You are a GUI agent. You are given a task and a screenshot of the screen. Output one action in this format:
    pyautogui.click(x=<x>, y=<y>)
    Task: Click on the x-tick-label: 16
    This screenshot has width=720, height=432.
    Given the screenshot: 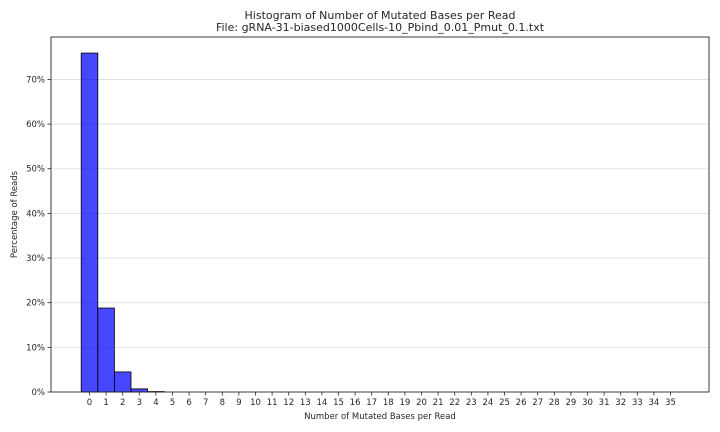 What is the action you would take?
    pyautogui.click(x=355, y=403)
    